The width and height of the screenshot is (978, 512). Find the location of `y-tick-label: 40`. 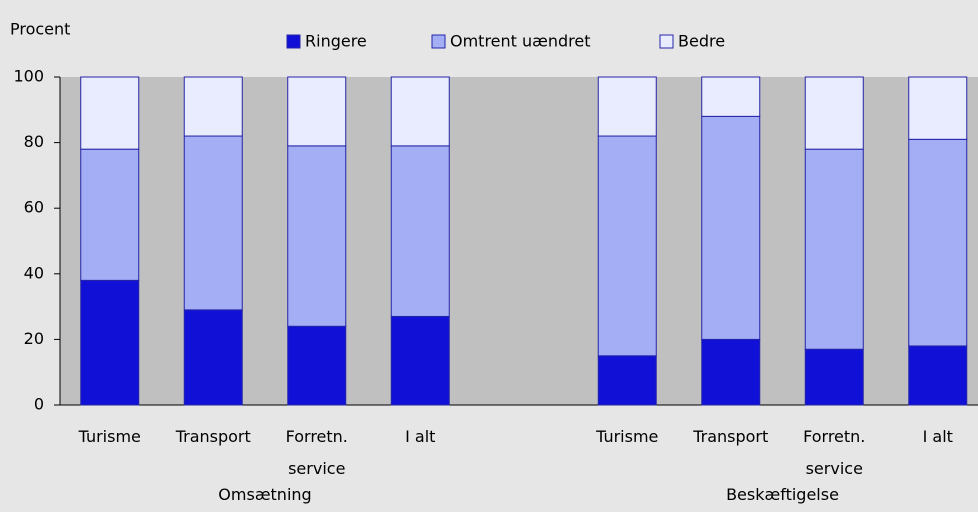

y-tick-label: 40 is located at coordinates (34, 272).